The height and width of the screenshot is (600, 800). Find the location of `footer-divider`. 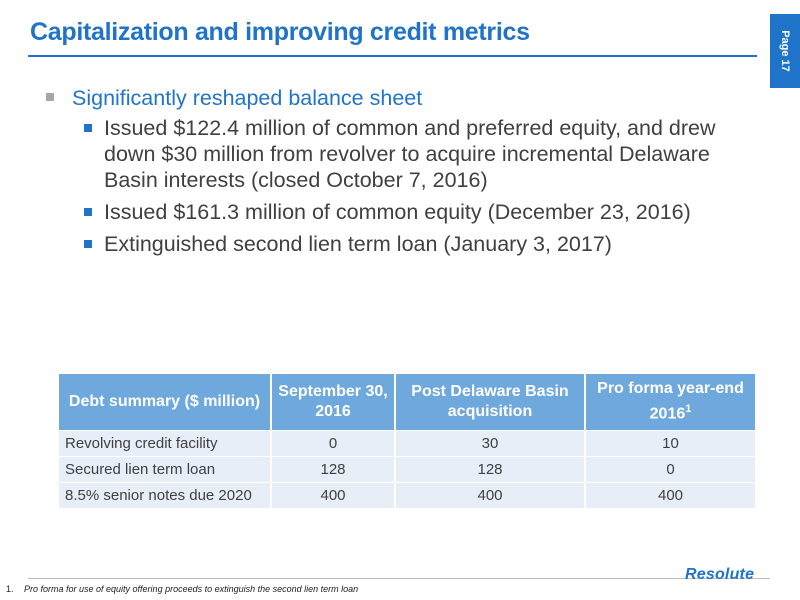

footer-divider is located at coordinates (399, 578).